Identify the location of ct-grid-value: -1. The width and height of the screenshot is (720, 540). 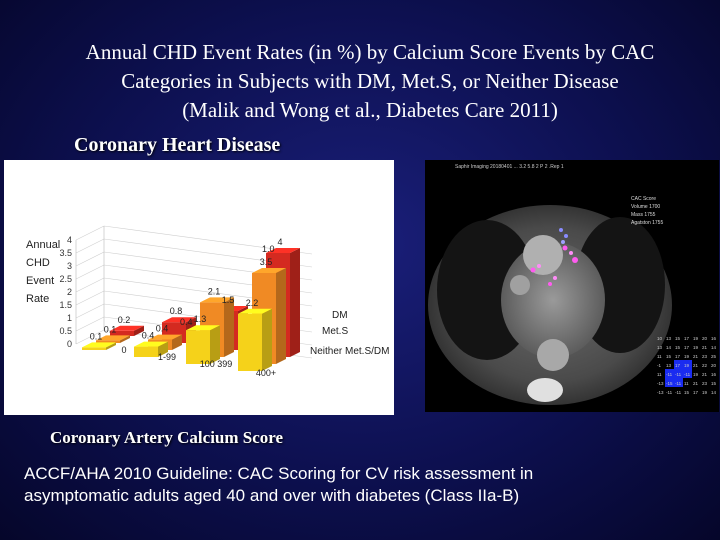
(659, 365).